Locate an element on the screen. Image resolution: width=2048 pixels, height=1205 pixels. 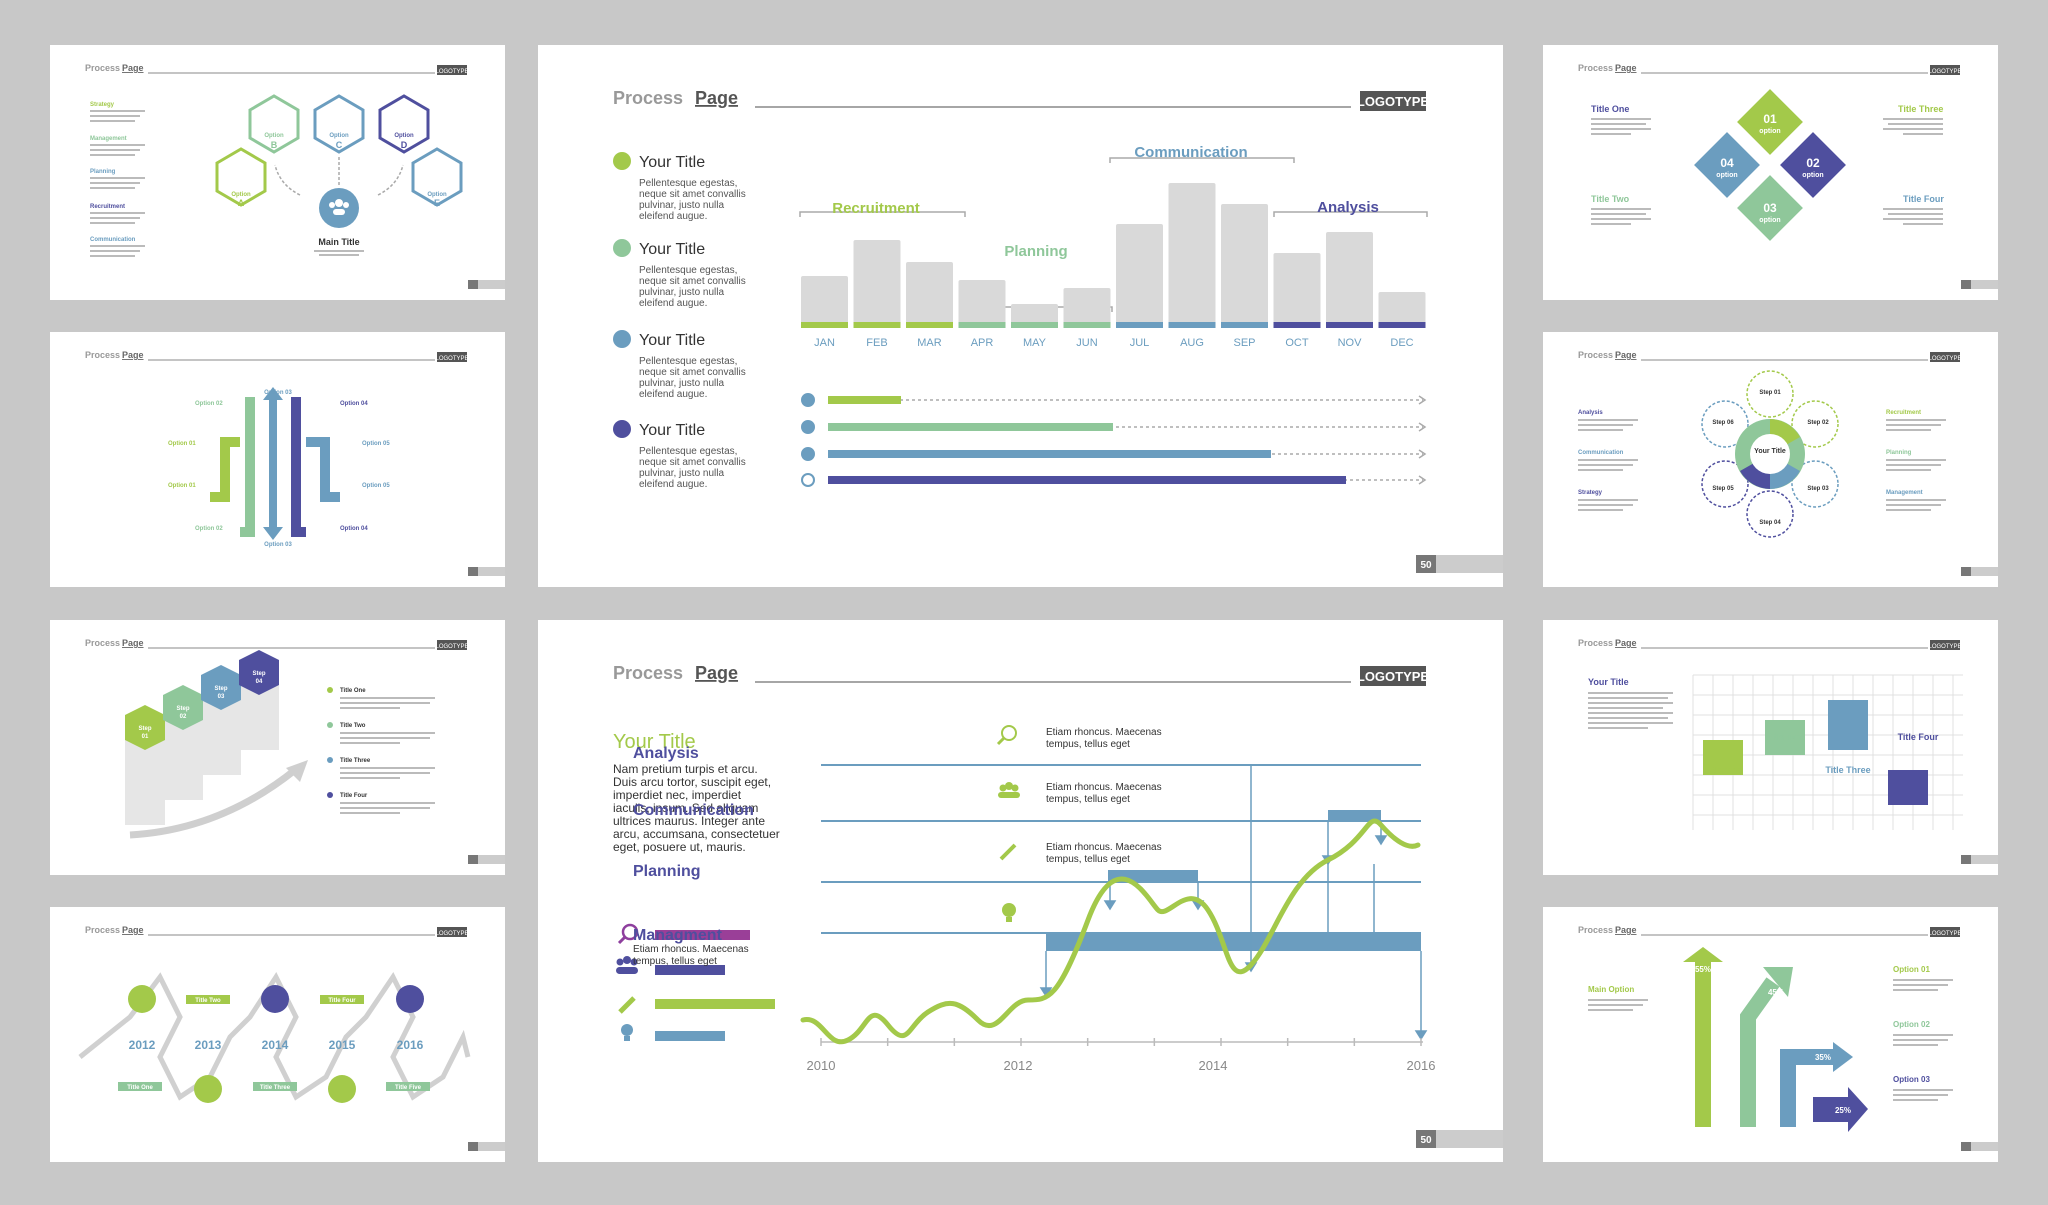
option-letter: B is located at coordinates (274, 145).